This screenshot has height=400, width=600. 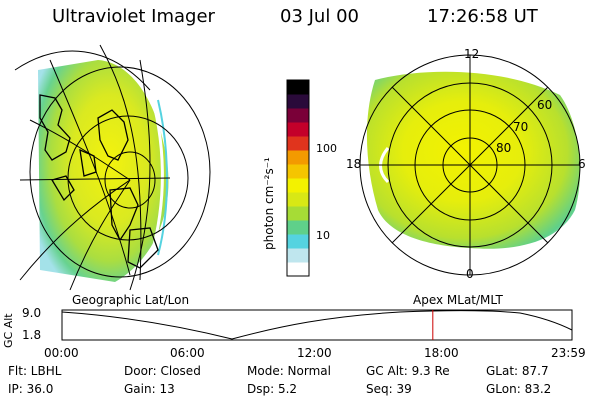 I want to click on timeline-tick-high: 9.0, so click(x=32, y=313).